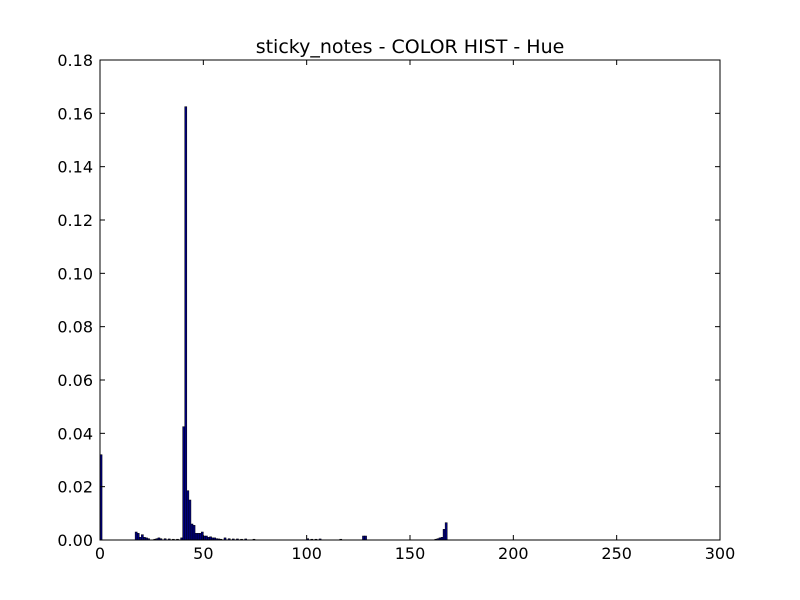 The height and width of the screenshot is (600, 800). What do you see at coordinates (75, 60) in the screenshot?
I see `y-tick-label: 0.18` at bounding box center [75, 60].